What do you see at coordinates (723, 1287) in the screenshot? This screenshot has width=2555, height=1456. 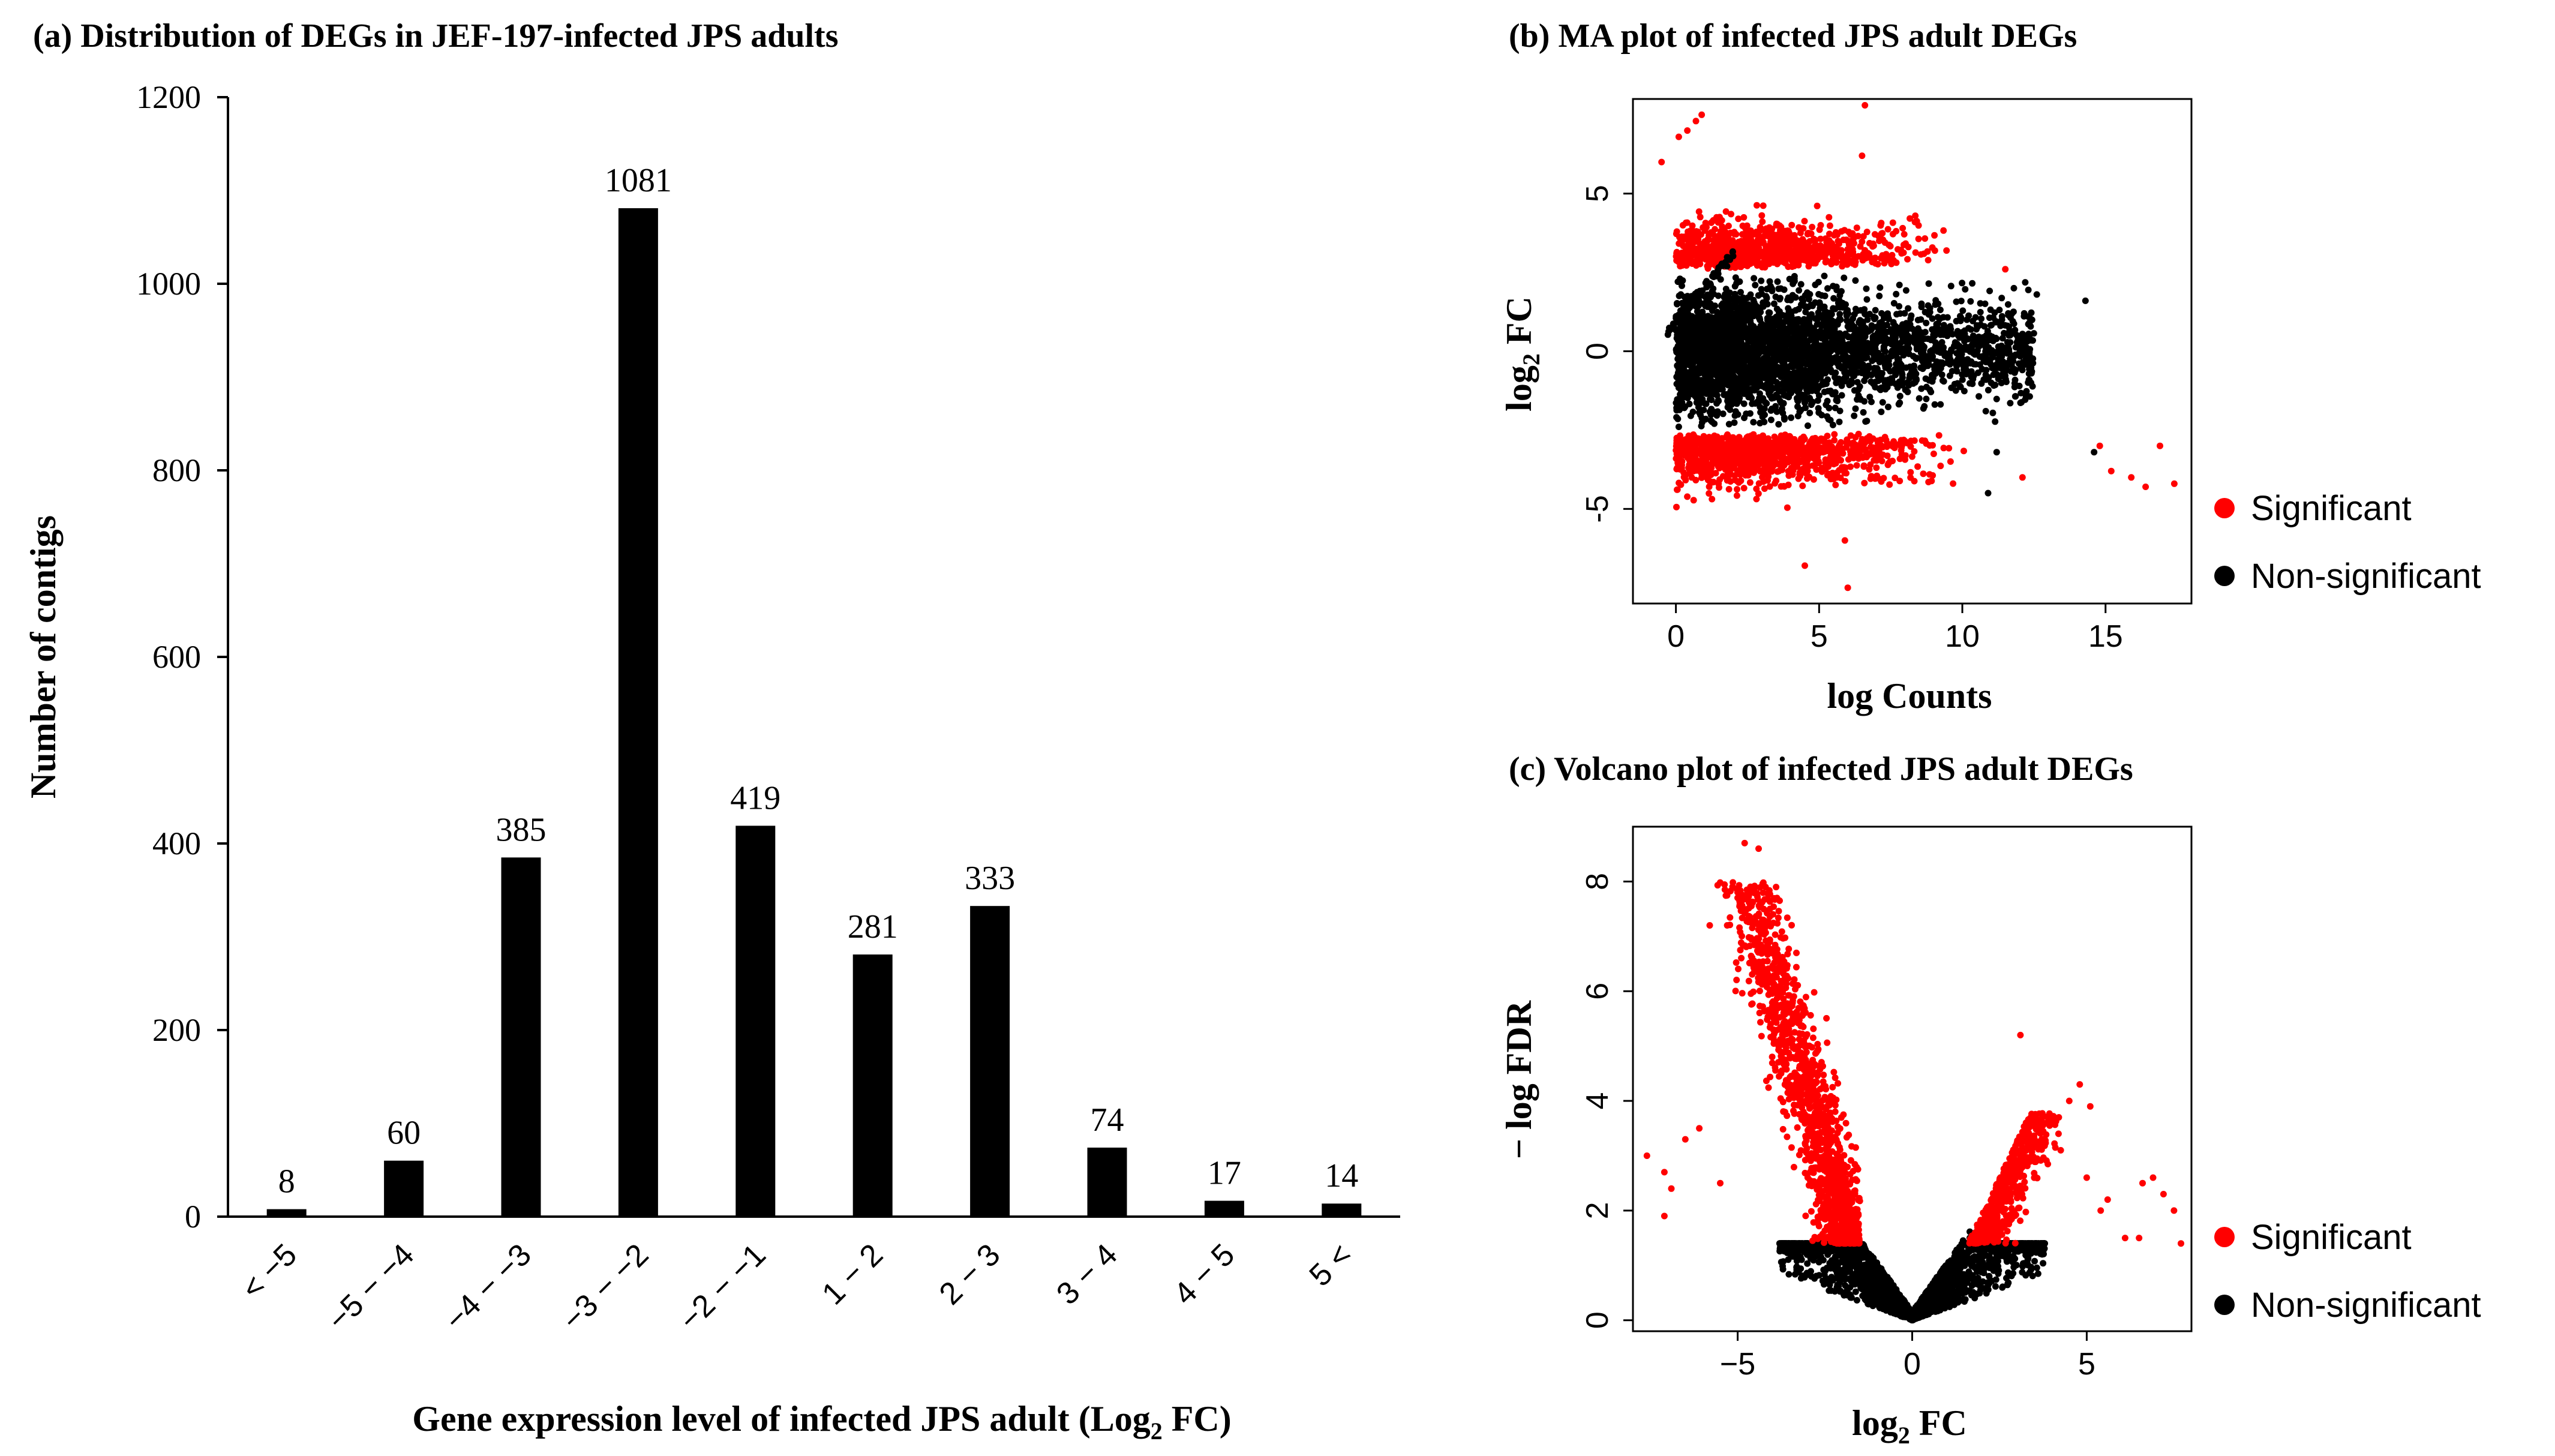 I see `panel-a-x-tick-label: −2 − −1` at bounding box center [723, 1287].